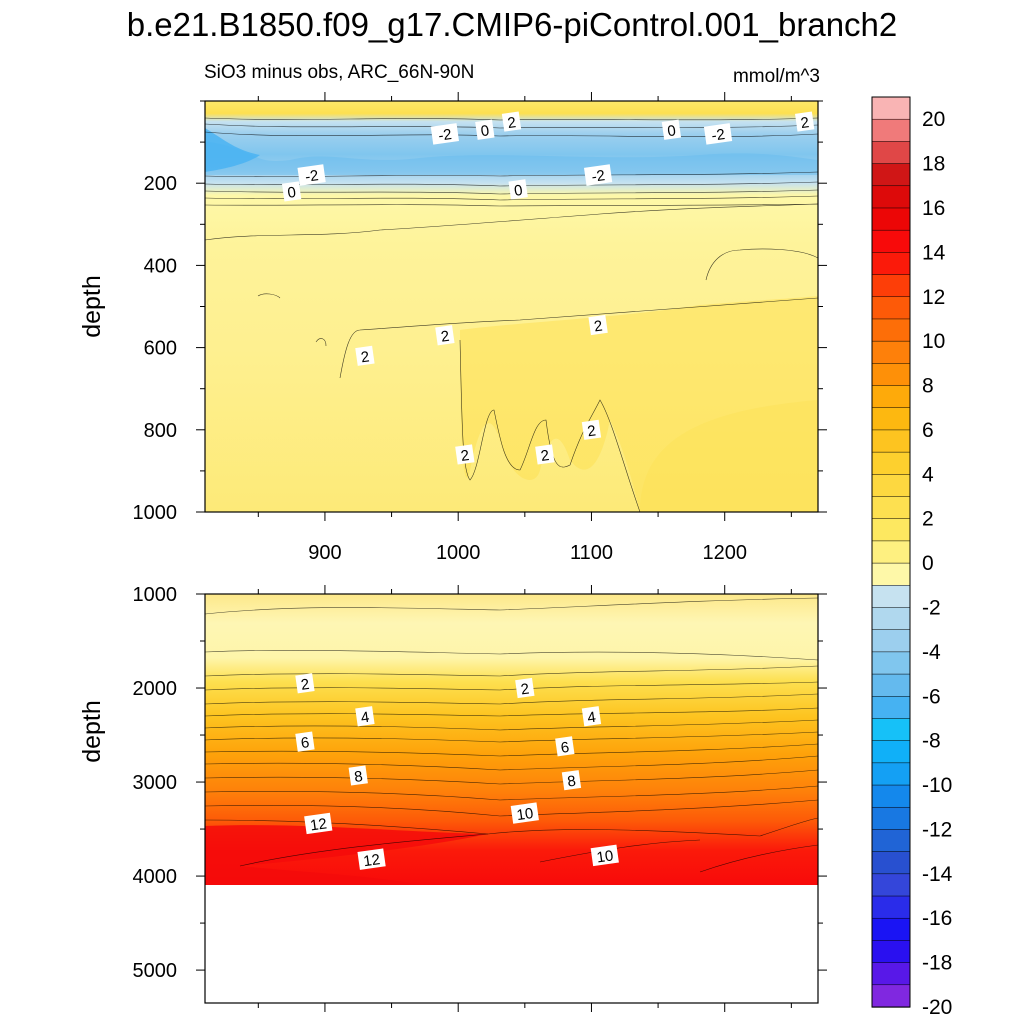 The height and width of the screenshot is (1024, 1024). I want to click on y-tick-label: 200, so click(160, 184).